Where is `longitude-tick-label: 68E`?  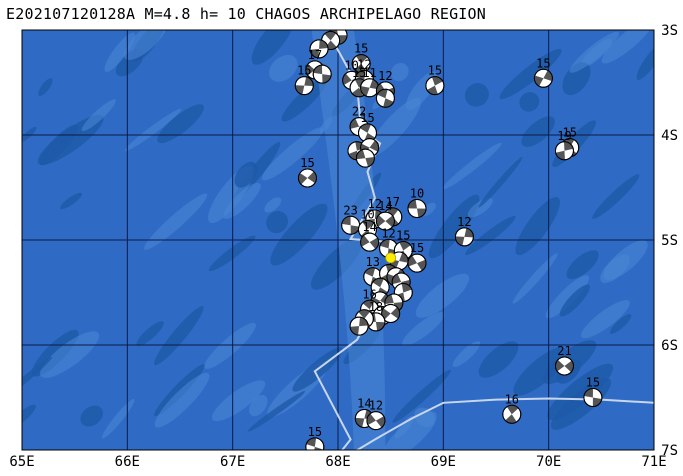
longitude-tick-label: 68E is located at coordinates (337, 462).